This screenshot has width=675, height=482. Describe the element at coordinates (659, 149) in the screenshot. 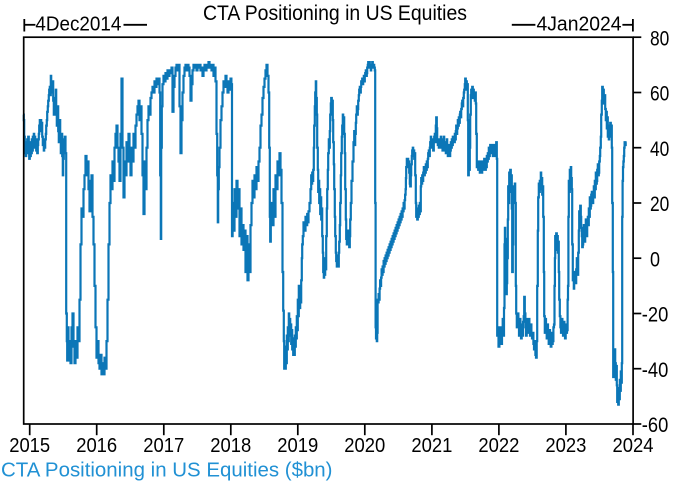

I see `svg-text: 40` at that location.